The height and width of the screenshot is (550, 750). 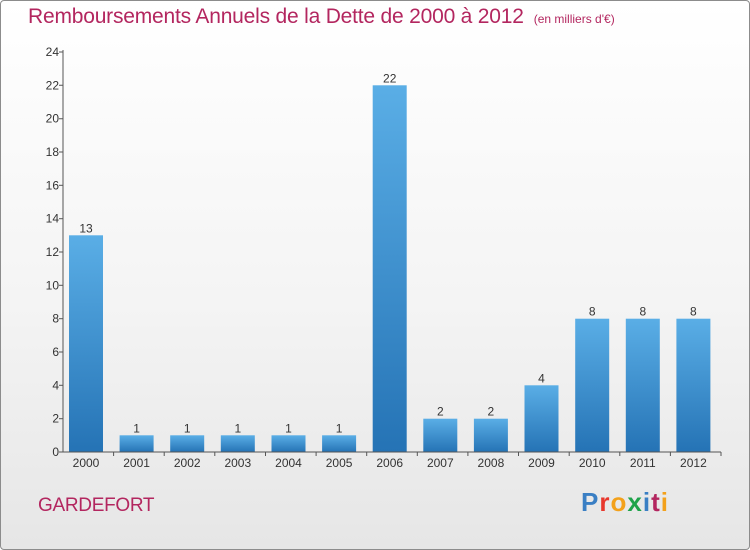 I want to click on x-tick-label: 2011, so click(x=643, y=463).